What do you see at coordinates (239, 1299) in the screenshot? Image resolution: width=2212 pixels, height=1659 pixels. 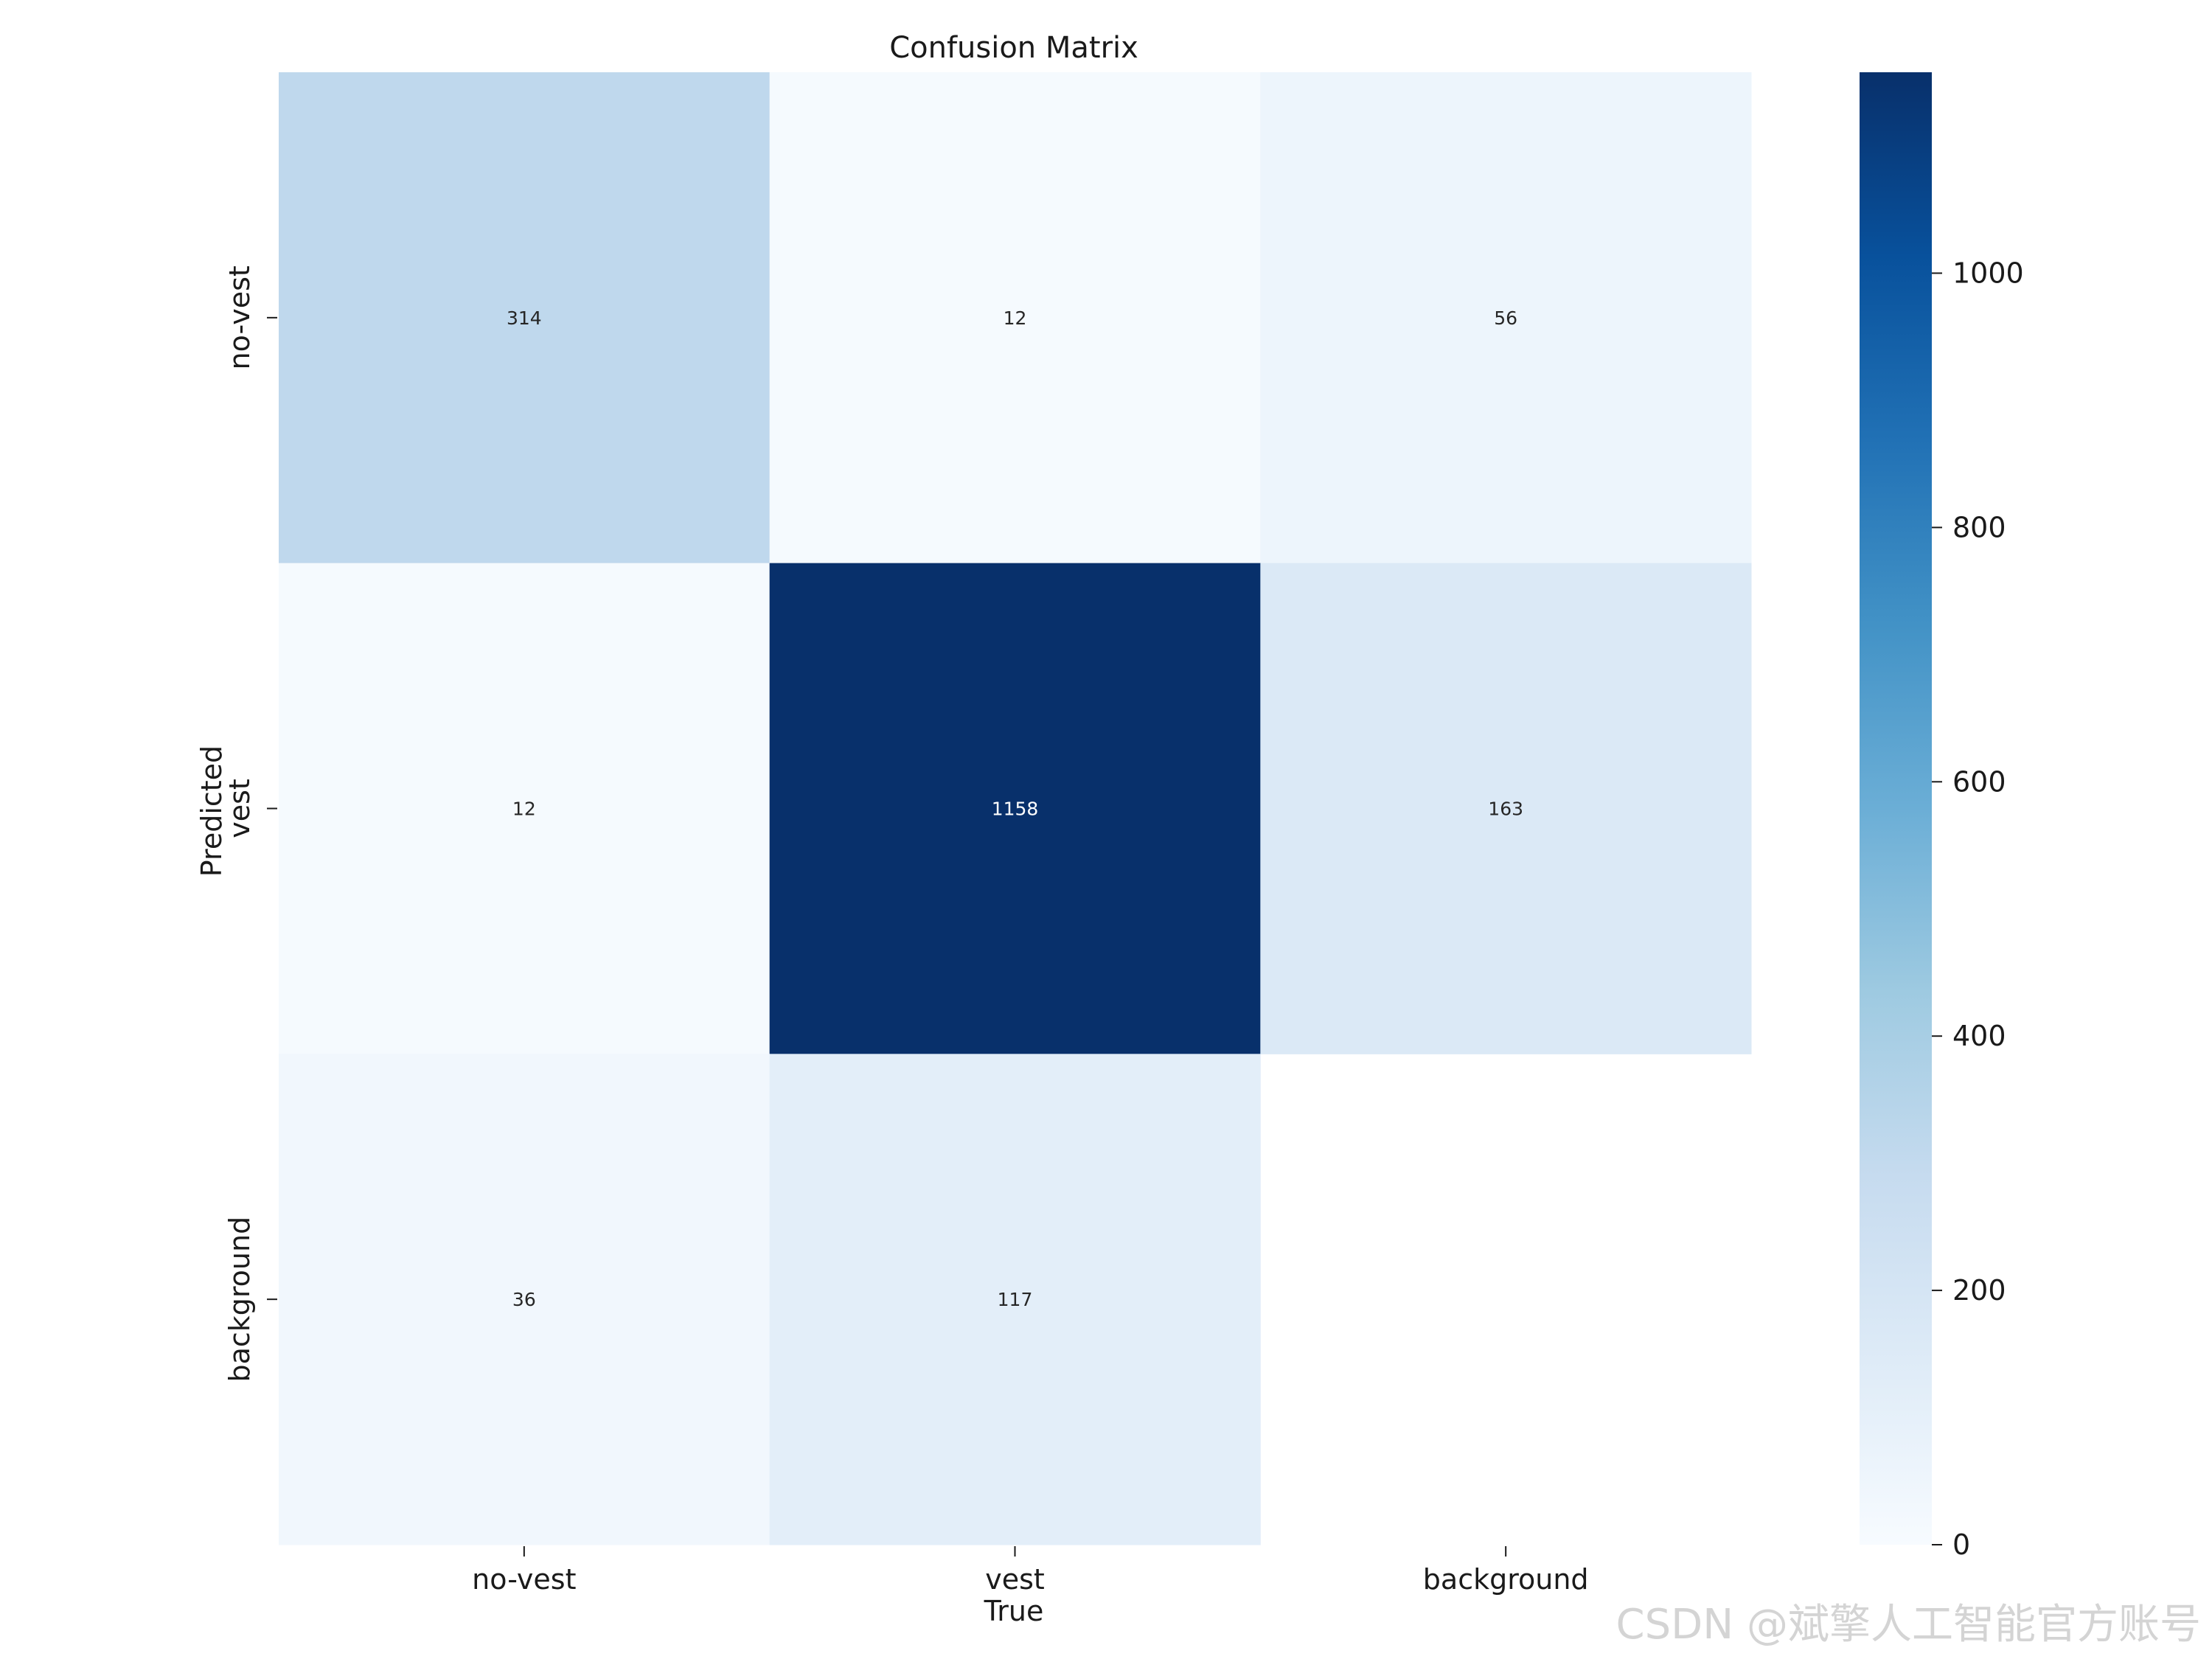 I see `y-tick-label: background` at bounding box center [239, 1299].